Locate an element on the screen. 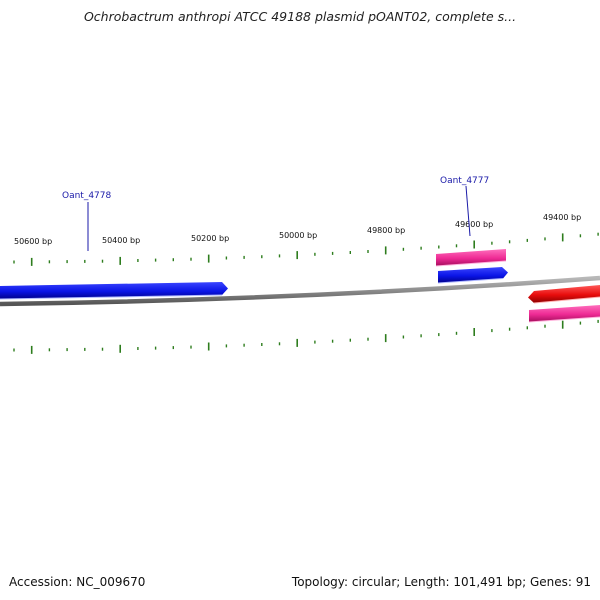  scale-label-50400: 50400 bp is located at coordinates (121, 240).